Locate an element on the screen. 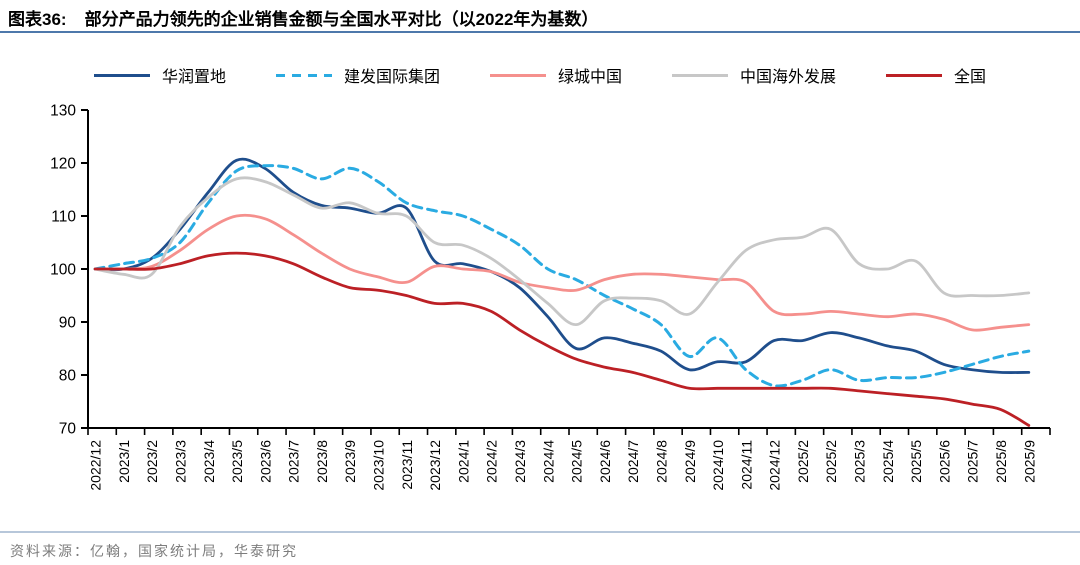 This screenshot has width=1080, height=565. x-tick-label: 2023/8 is located at coordinates (322, 461).